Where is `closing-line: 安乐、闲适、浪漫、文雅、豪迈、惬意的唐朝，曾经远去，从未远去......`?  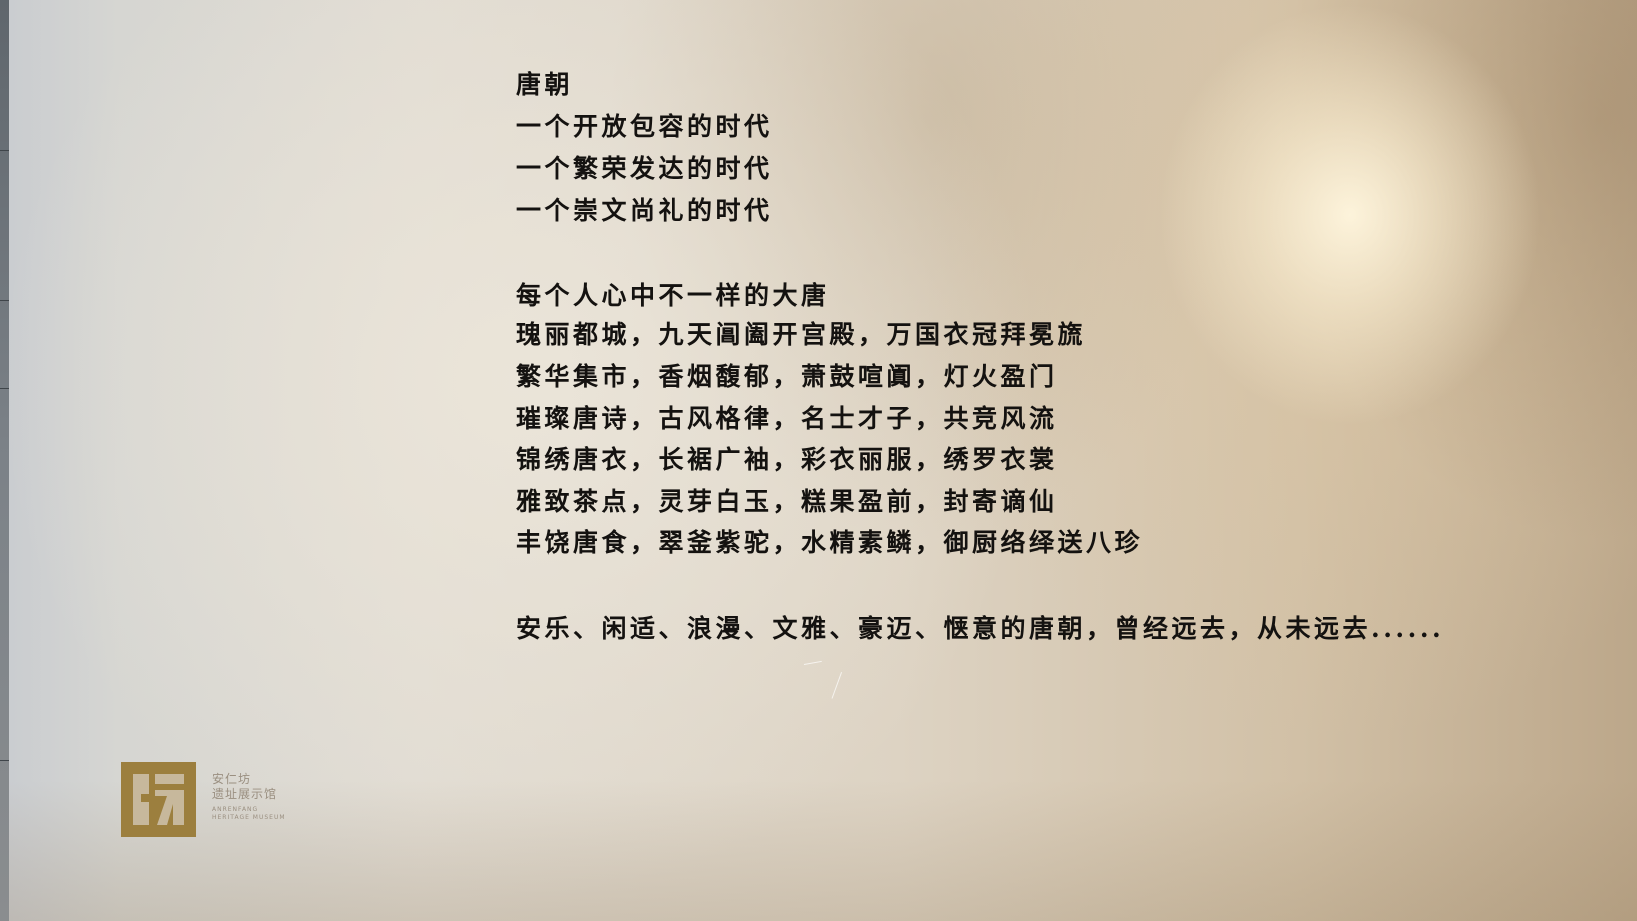 closing-line: 安乐、闲适、浪漫、文雅、豪迈、惬意的唐朝，曾经远去，从未远去...... is located at coordinates (980, 628).